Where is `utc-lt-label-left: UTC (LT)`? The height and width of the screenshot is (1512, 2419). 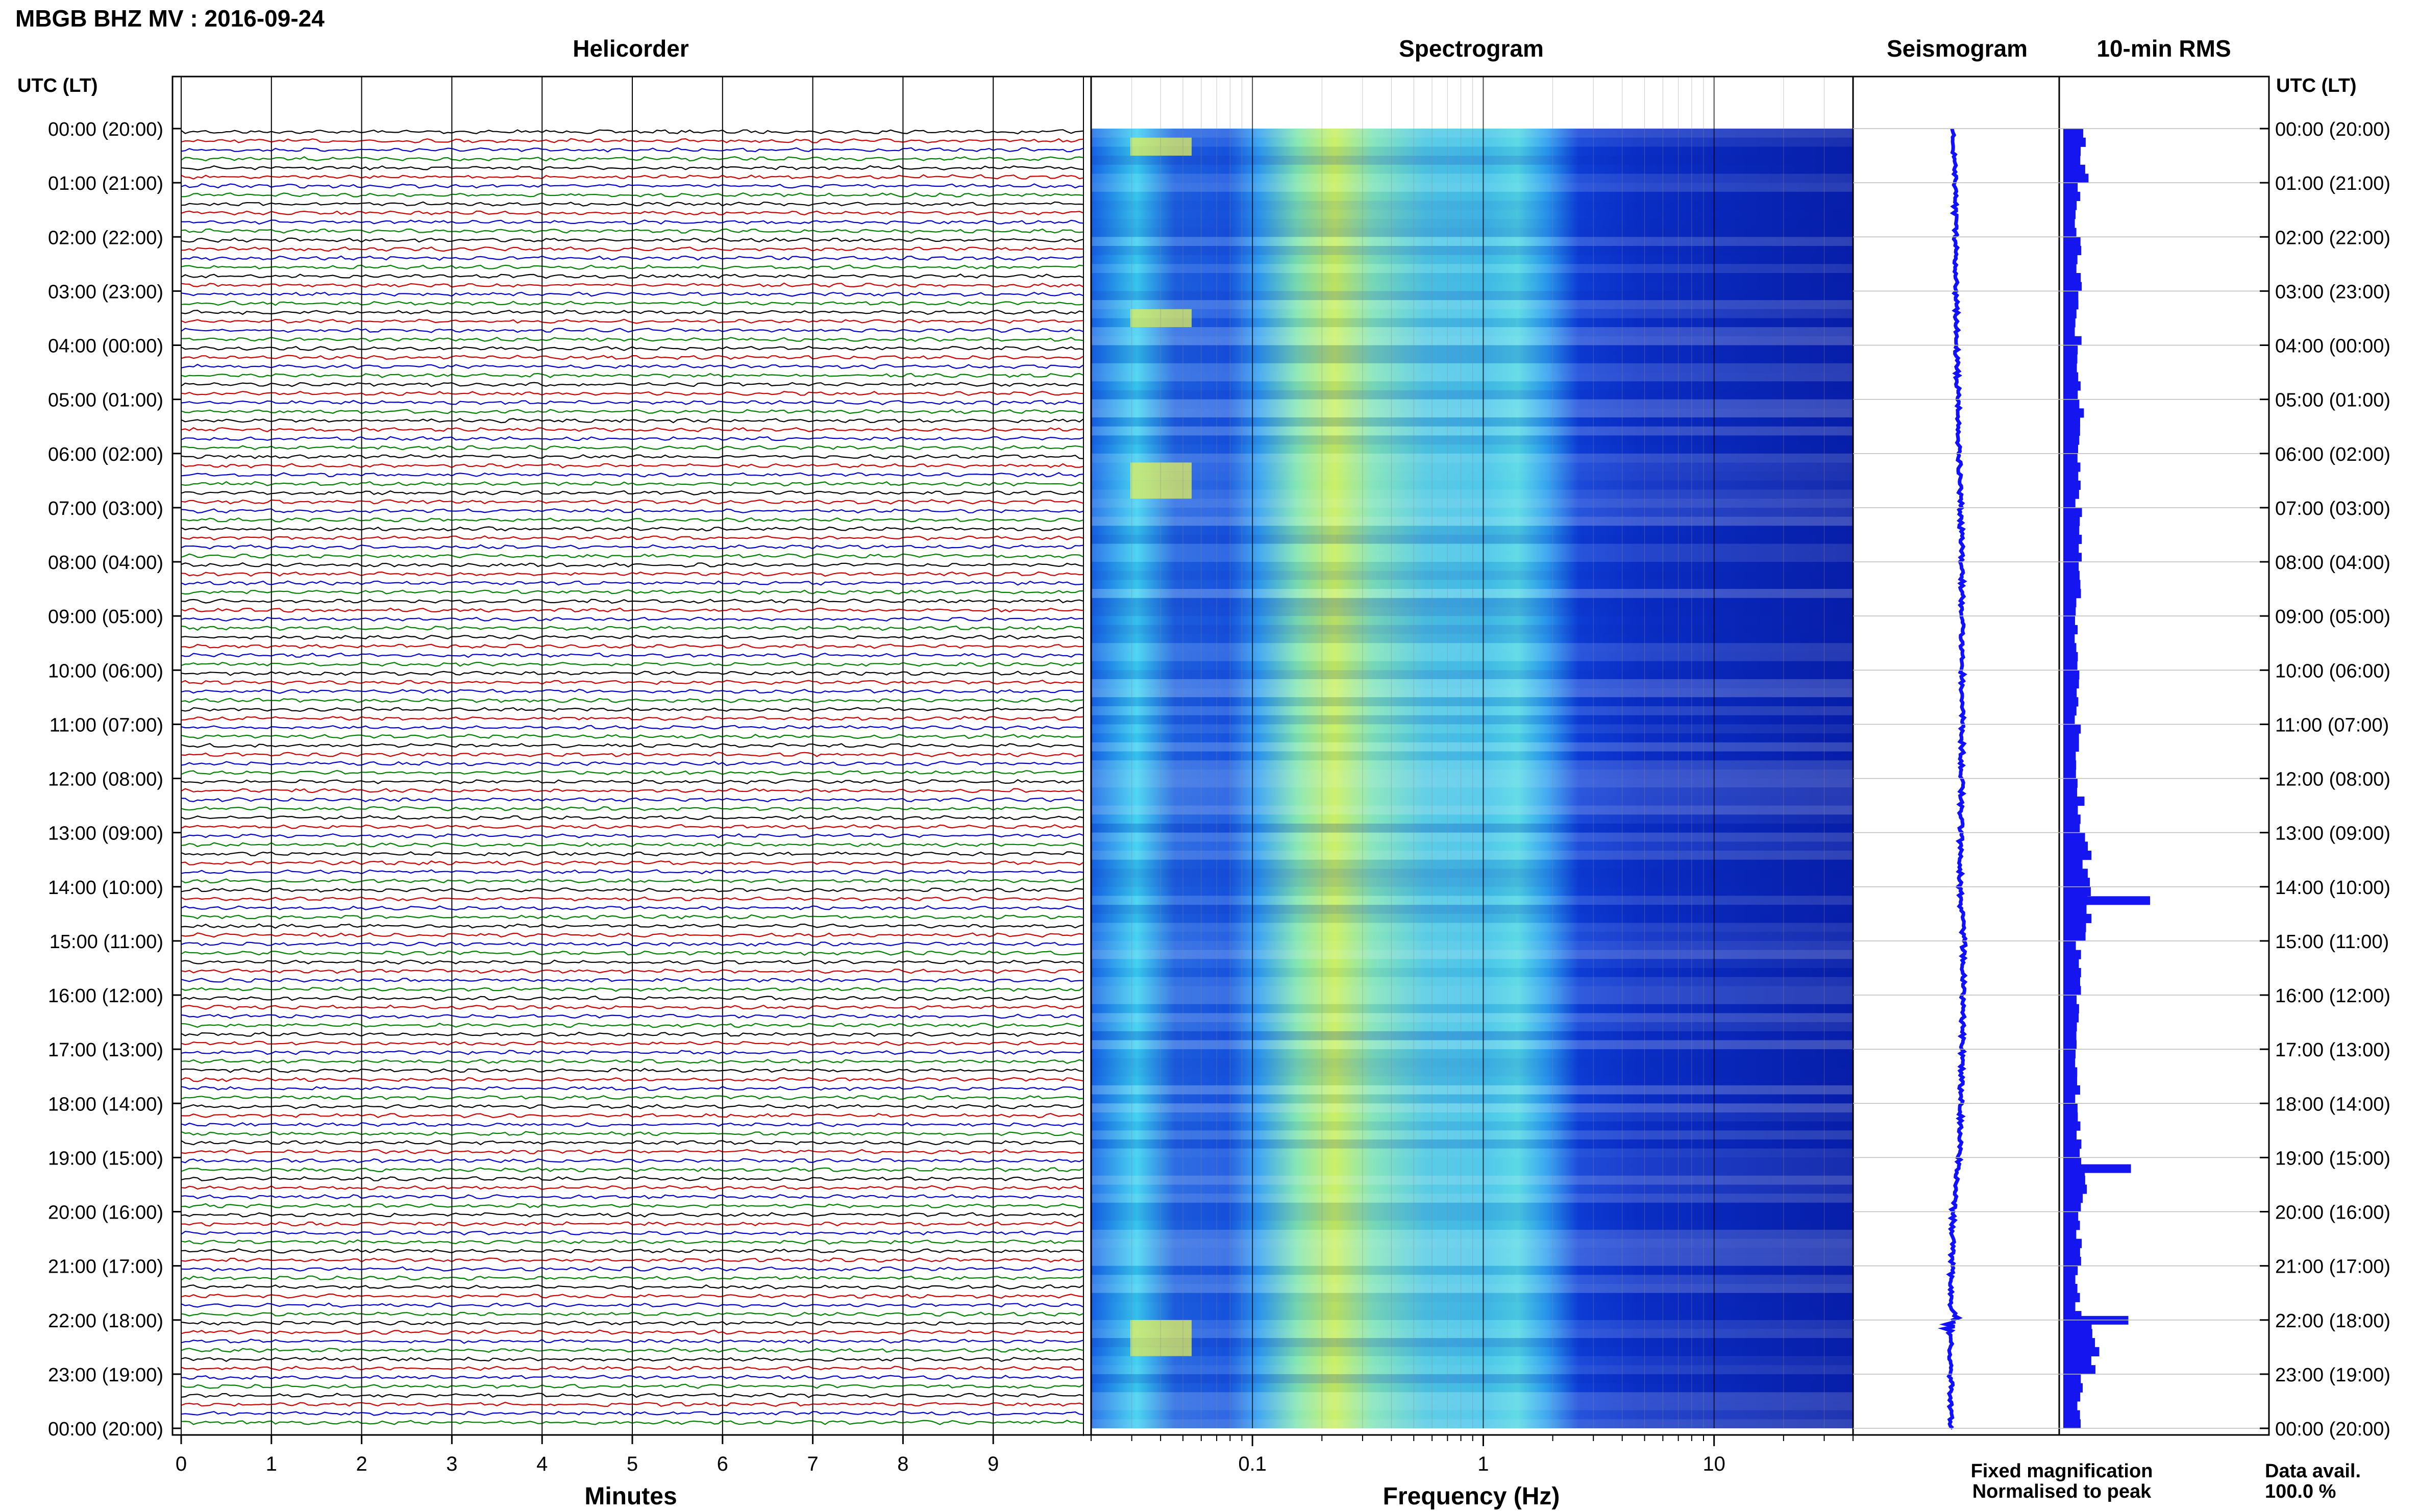
utc-lt-label-left: UTC (LT) is located at coordinates (57, 85).